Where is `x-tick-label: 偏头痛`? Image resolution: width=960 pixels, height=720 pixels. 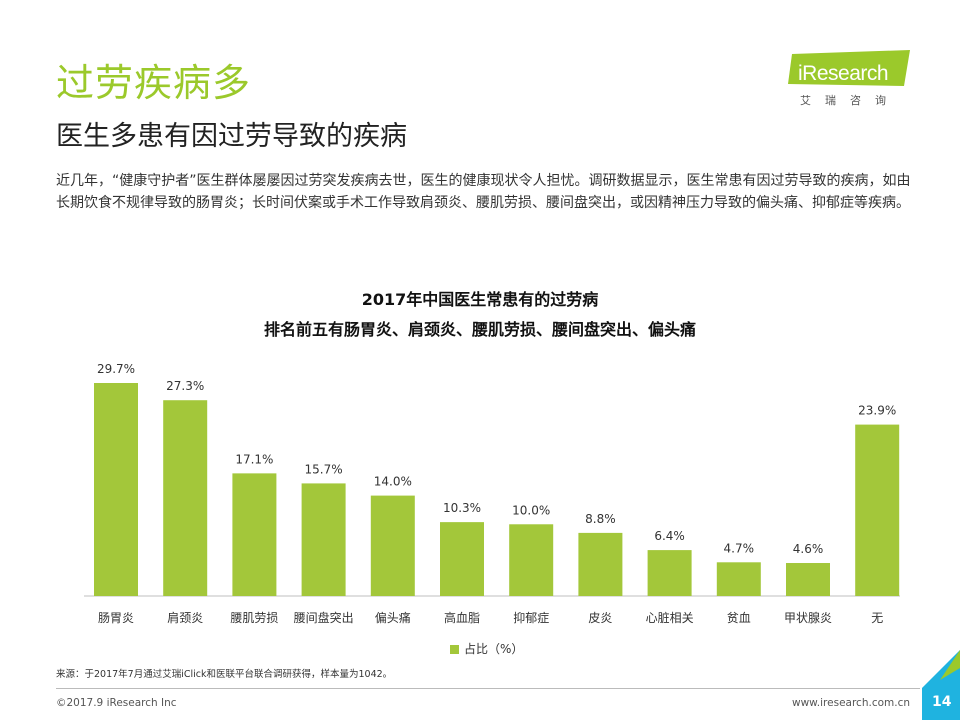
x-tick-label: 偏头痛 is located at coordinates (393, 617).